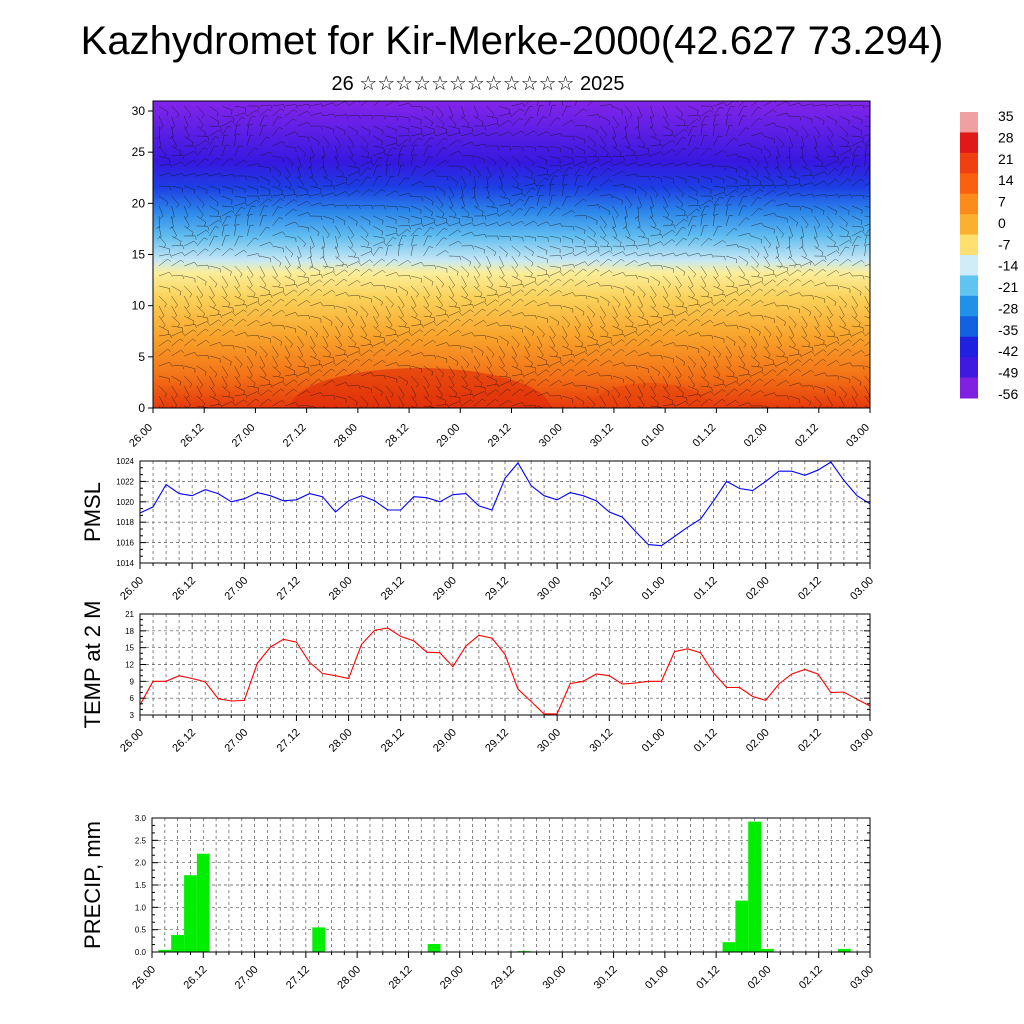 Image resolution: width=1024 pixels, height=1024 pixels. What do you see at coordinates (657, 978) in the screenshot?
I see `x-tick-label: 01.00` at bounding box center [657, 978].